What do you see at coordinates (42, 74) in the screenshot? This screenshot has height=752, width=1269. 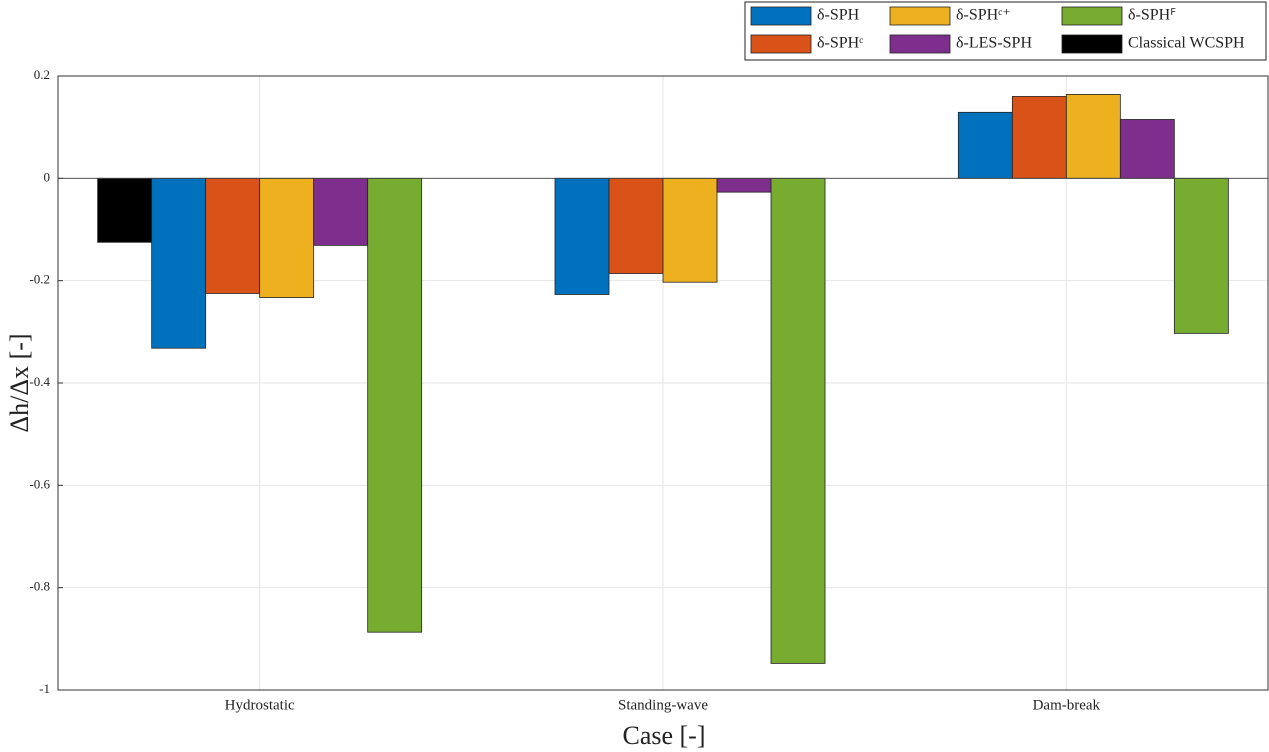 I see `y-tick-label: 0.2` at bounding box center [42, 74].